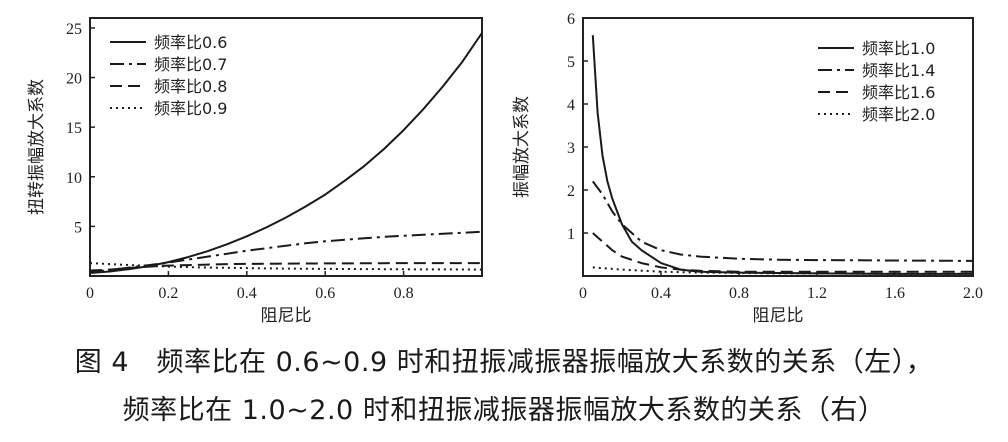  What do you see at coordinates (898, 70) in the screenshot?
I see `legend-label-2: 频率比1.4` at bounding box center [898, 70].